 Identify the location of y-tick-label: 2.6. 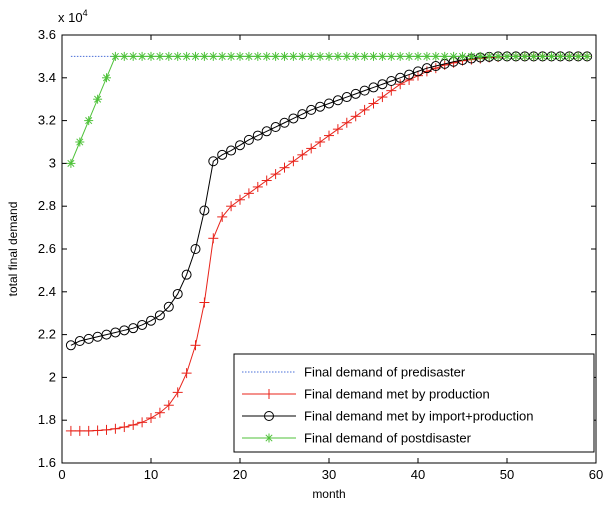
(47, 248).